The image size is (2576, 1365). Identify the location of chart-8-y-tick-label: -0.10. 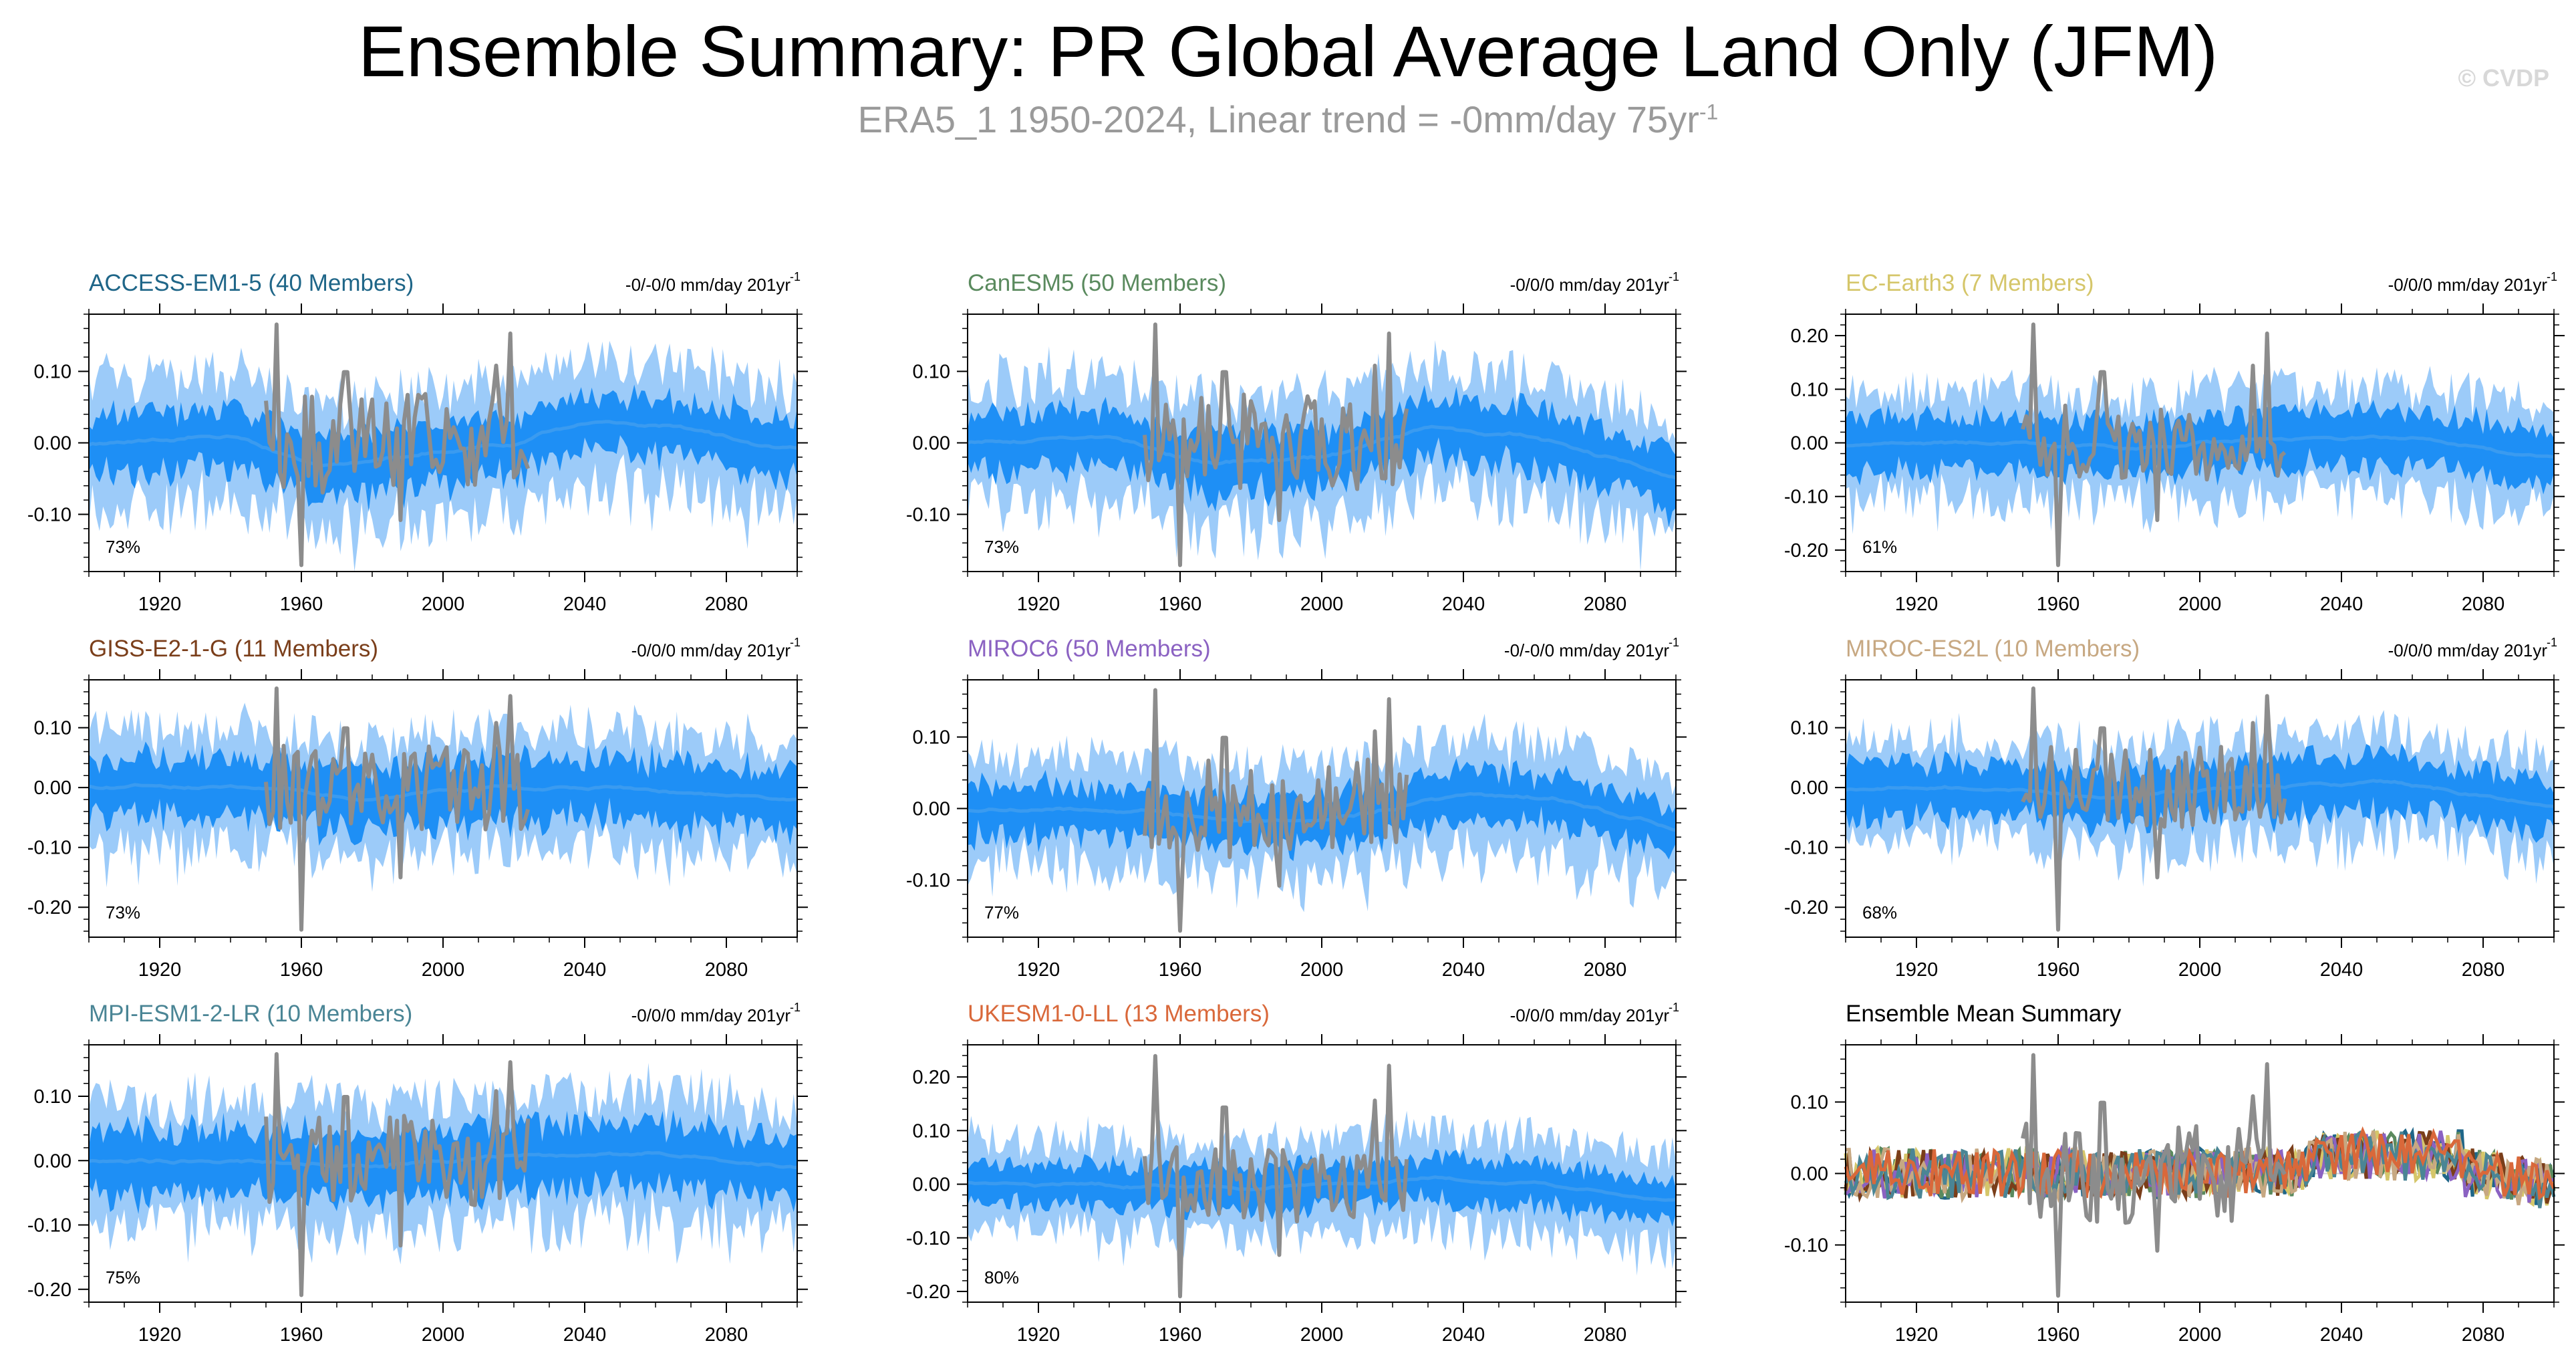
(928, 1238).